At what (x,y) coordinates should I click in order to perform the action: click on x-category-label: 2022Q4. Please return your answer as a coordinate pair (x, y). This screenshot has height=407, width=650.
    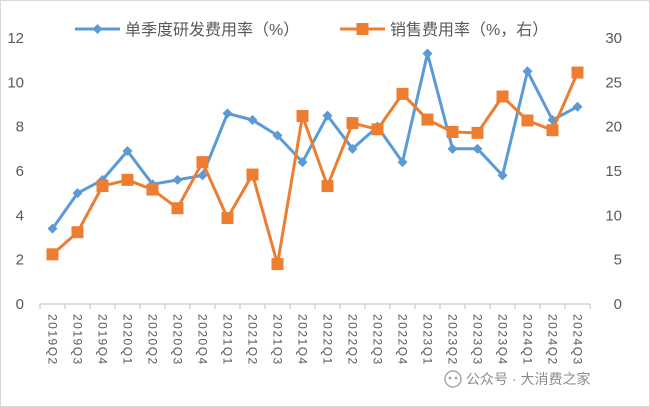
    Looking at the image, I should click on (403, 340).